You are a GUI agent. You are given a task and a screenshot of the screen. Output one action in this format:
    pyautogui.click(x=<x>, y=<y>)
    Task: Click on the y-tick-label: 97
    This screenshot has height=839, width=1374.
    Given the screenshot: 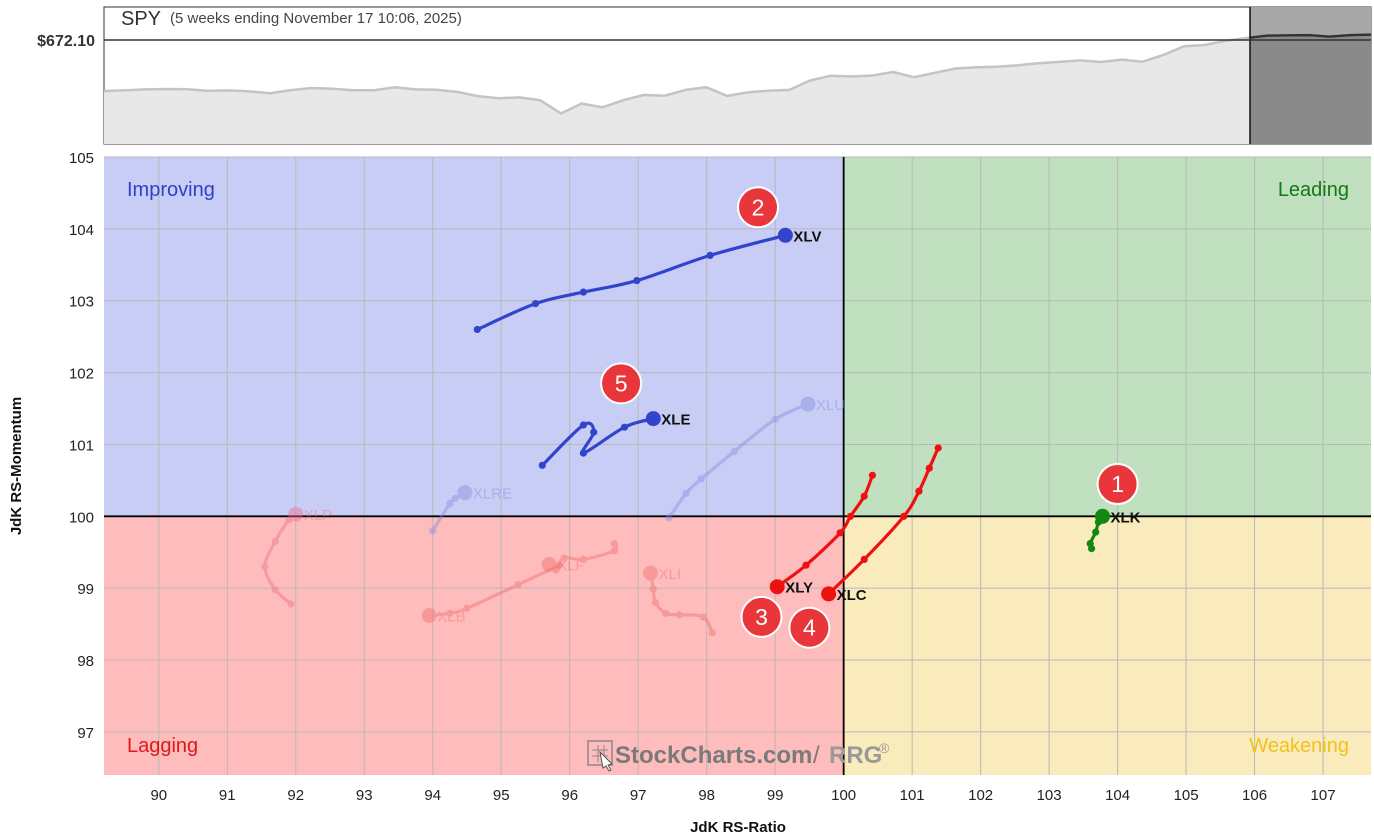 What is the action you would take?
    pyautogui.click(x=85, y=733)
    